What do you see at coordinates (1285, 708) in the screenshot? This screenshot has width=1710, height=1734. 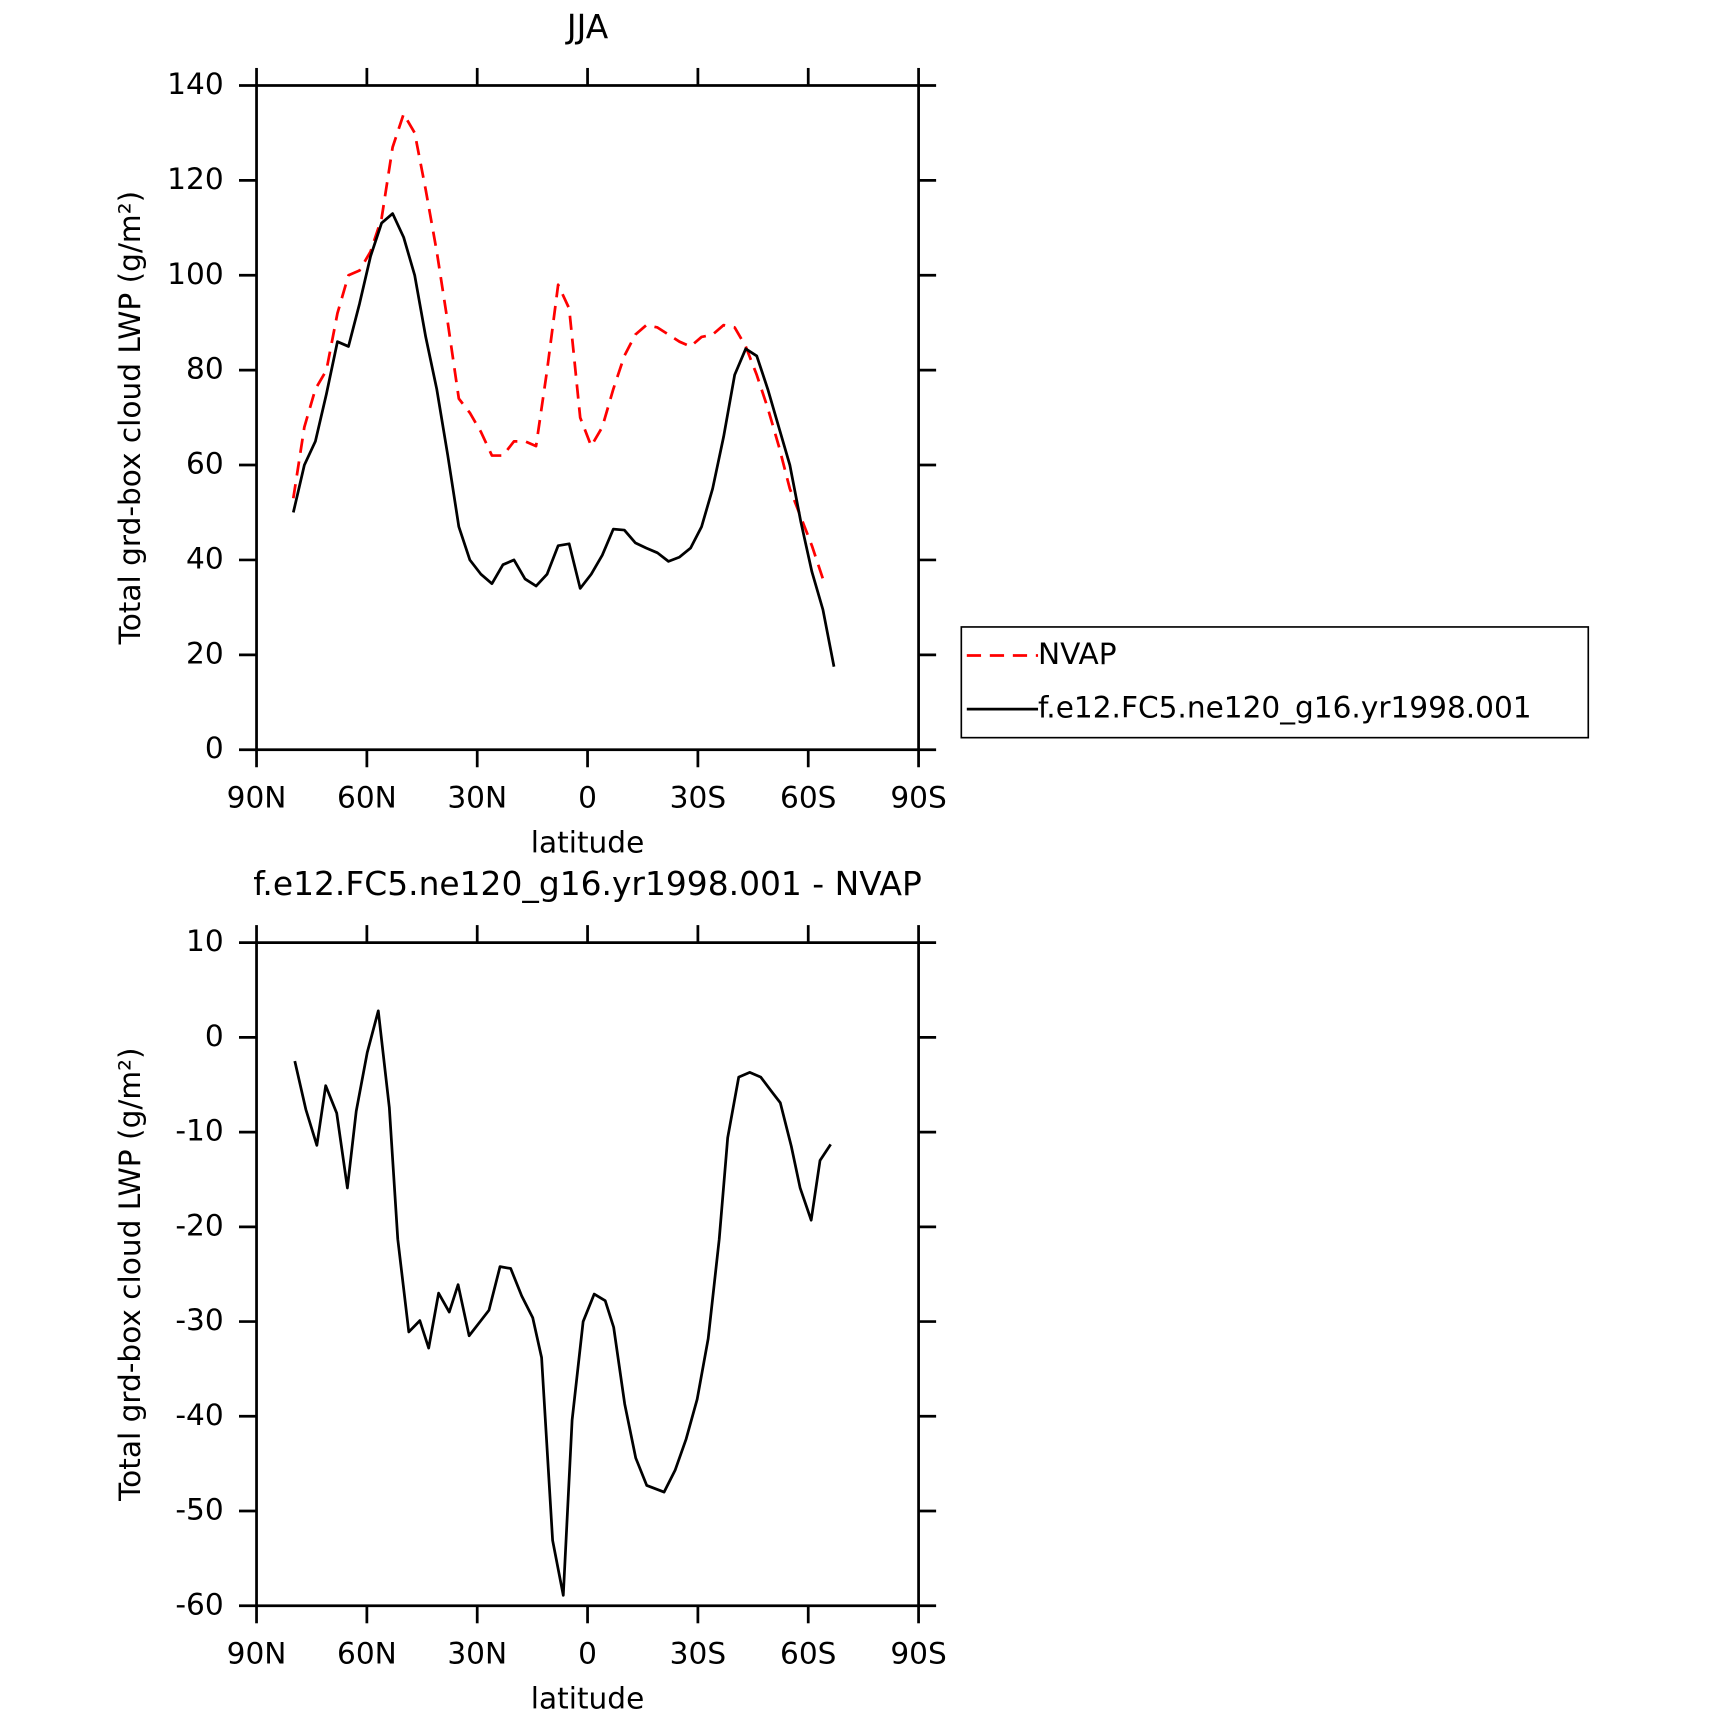 I see `legend-label: f.e12.FC5.ne120_g16.yr1998.001` at bounding box center [1285, 708].